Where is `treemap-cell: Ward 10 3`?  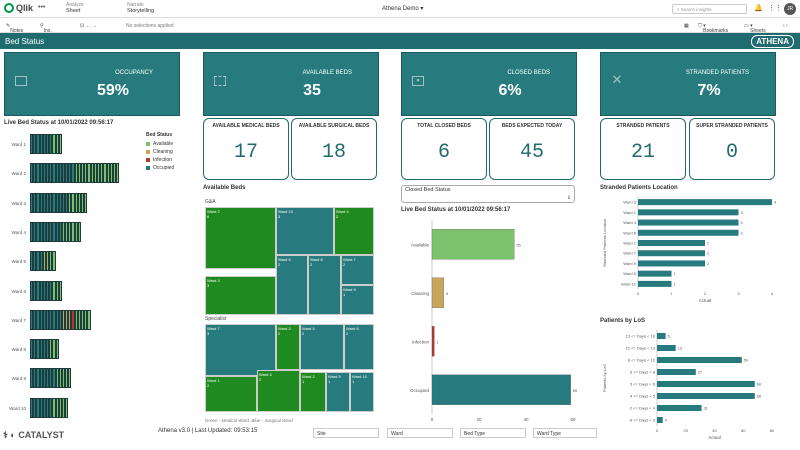 treemap-cell: Ward 10 3 is located at coordinates (305, 231).